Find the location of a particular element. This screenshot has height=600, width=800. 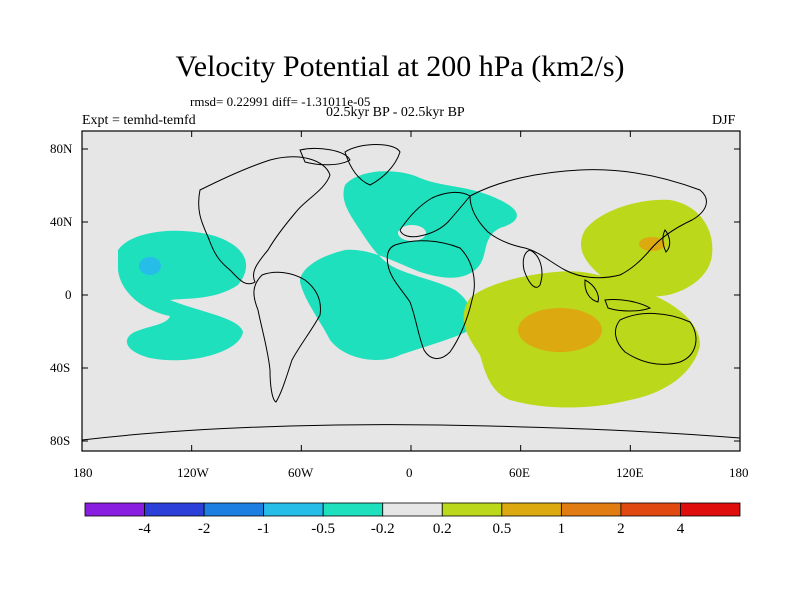

region-central-pacific-core is located at coordinates (150, 266).